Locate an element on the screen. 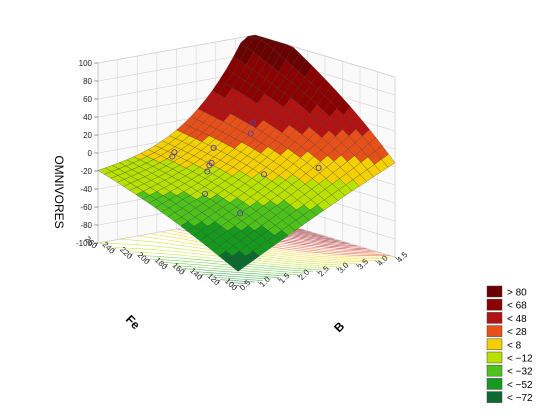  y-tick-label: 140 is located at coordinates (196, 274).